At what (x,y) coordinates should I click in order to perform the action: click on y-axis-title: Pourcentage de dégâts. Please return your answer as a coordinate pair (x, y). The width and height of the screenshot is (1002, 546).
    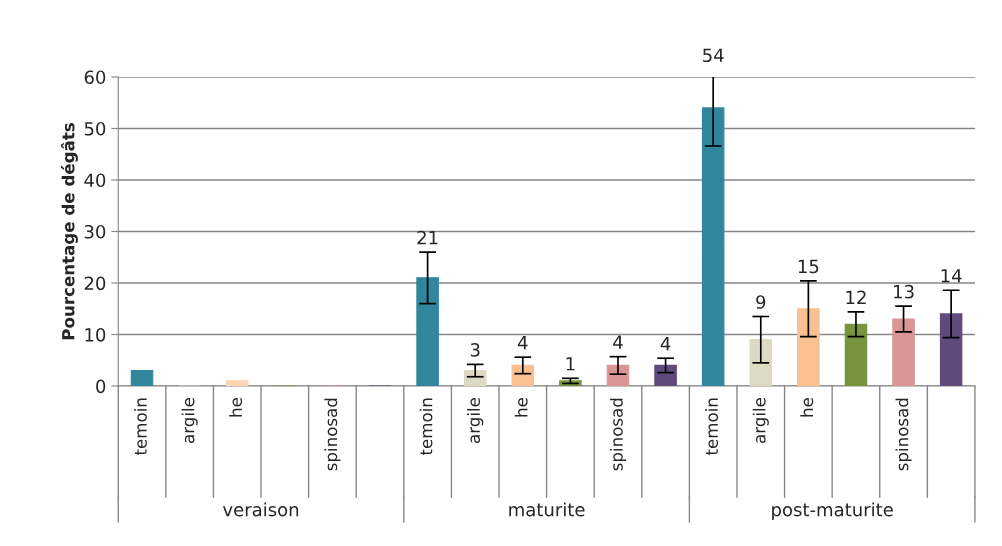
    Looking at the image, I should click on (69, 231).